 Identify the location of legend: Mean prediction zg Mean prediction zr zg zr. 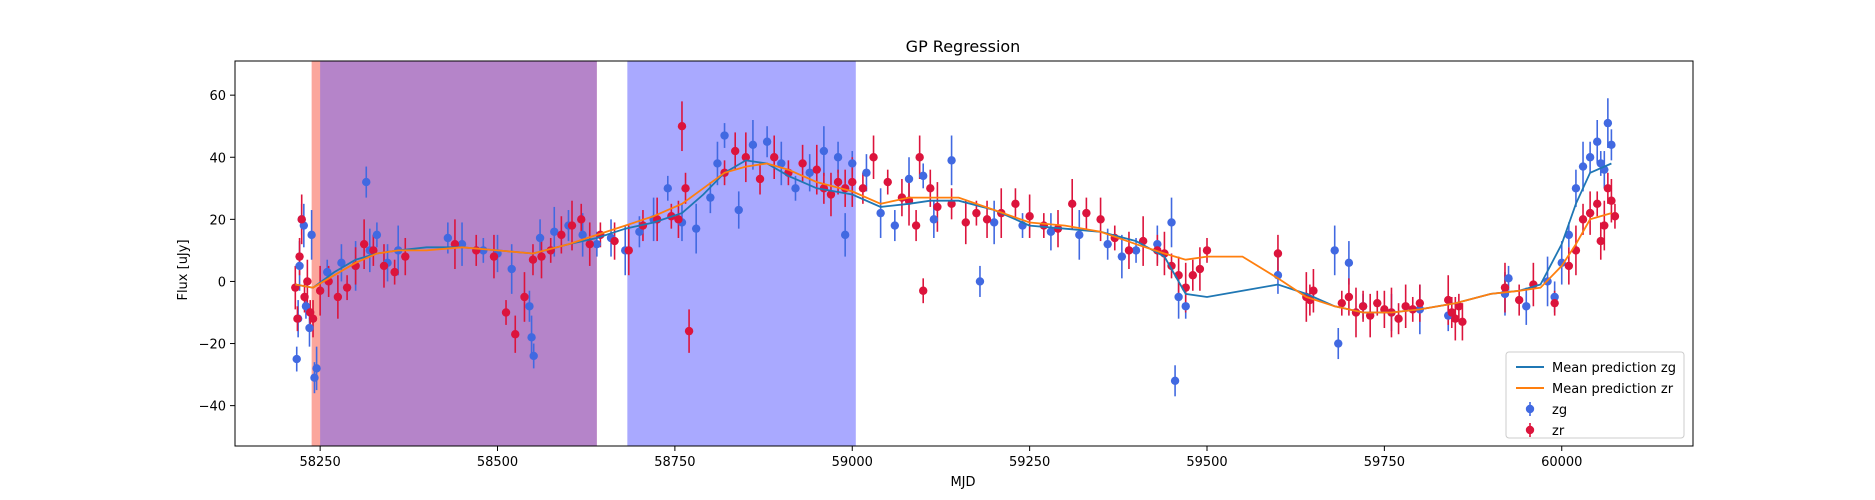
(1595, 395).